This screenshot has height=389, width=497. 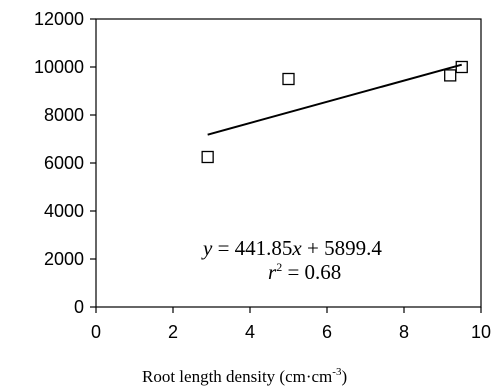 What do you see at coordinates (59, 67) in the screenshot?
I see `y-tick-label: 10000` at bounding box center [59, 67].